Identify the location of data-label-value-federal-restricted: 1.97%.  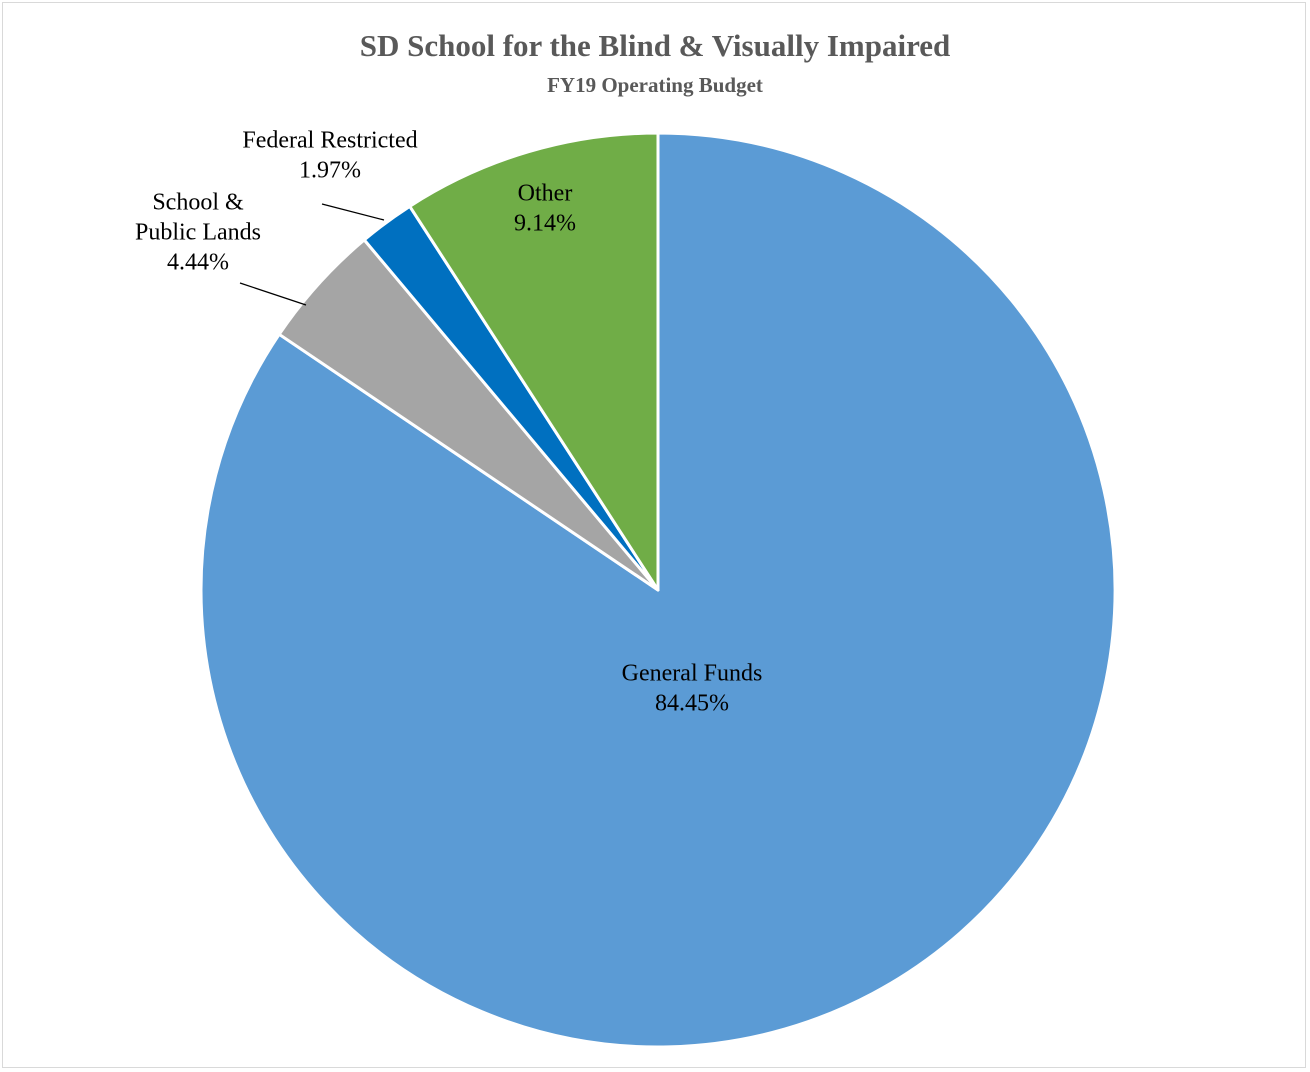
(330, 171).